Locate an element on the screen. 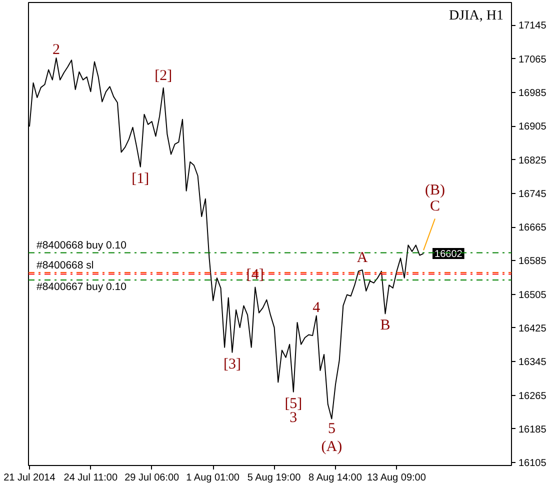  annotation: [4] is located at coordinates (255, 275).